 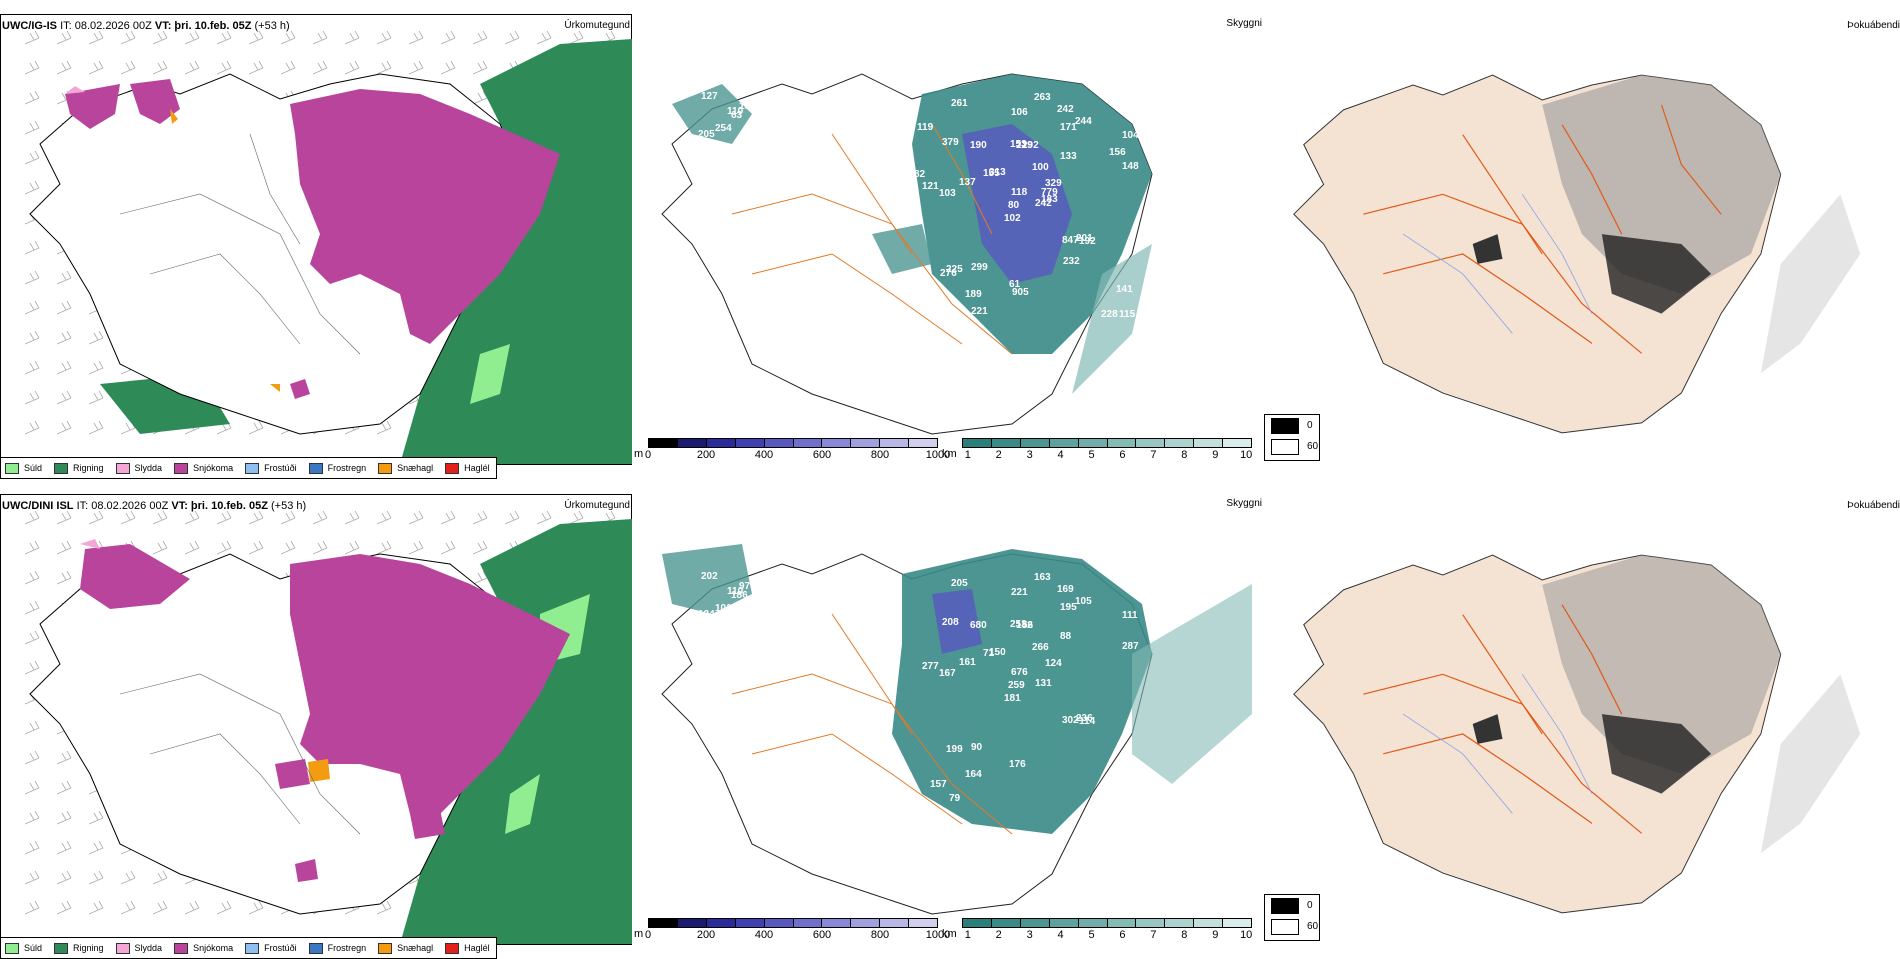 I want to click on ceiling-value: 90, so click(x=977, y=747).